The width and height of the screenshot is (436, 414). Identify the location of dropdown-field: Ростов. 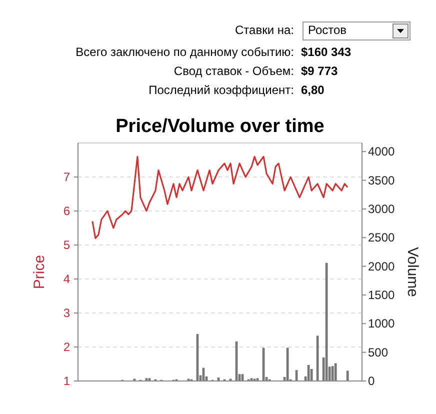
(356, 31).